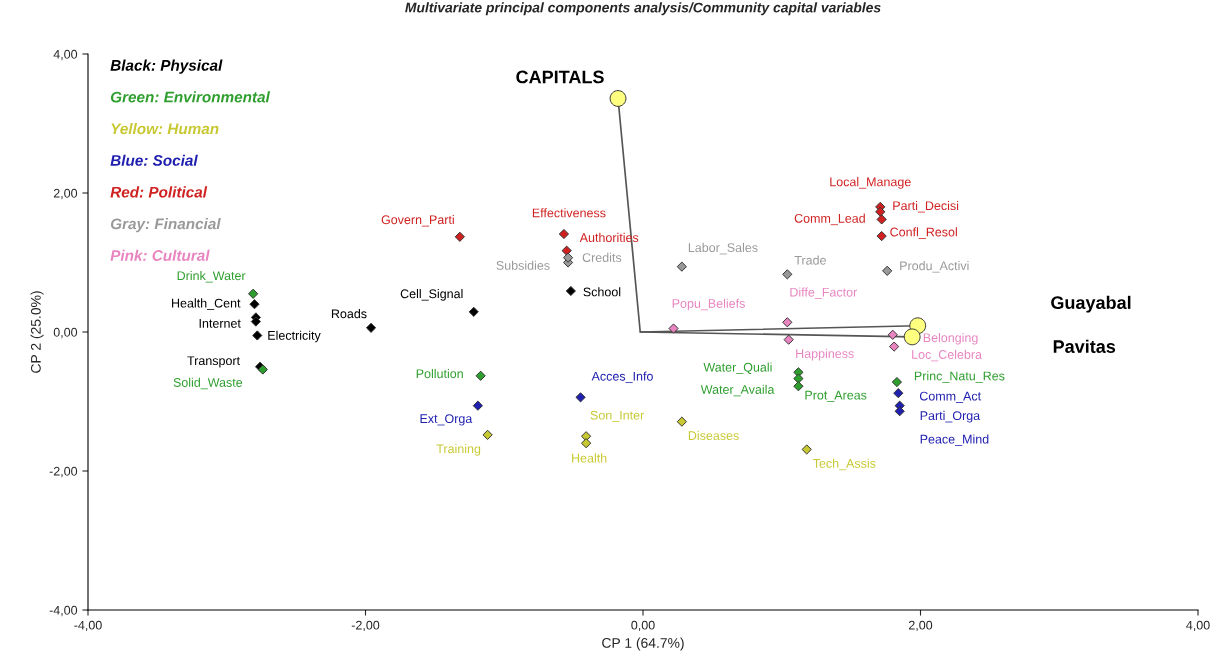 The width and height of the screenshot is (1220, 666). Describe the element at coordinates (165, 128) in the screenshot. I see `text: Yellow: Human` at that location.